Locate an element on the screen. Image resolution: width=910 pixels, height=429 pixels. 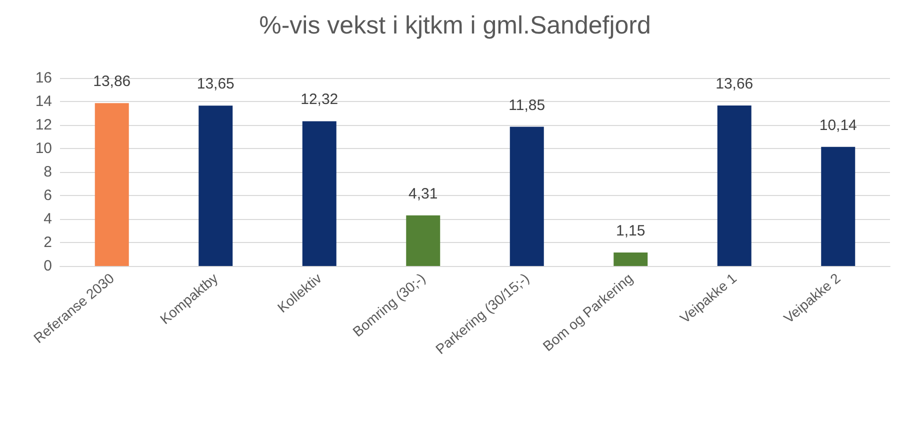
data-label: 12,32 is located at coordinates (319, 99).